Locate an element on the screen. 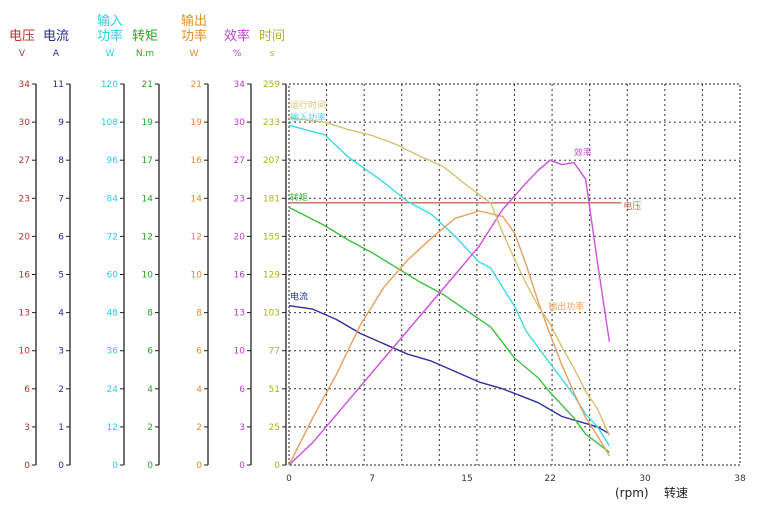 The width and height of the screenshot is (762, 529). y-tick-label: 23 is located at coordinates (24, 199).